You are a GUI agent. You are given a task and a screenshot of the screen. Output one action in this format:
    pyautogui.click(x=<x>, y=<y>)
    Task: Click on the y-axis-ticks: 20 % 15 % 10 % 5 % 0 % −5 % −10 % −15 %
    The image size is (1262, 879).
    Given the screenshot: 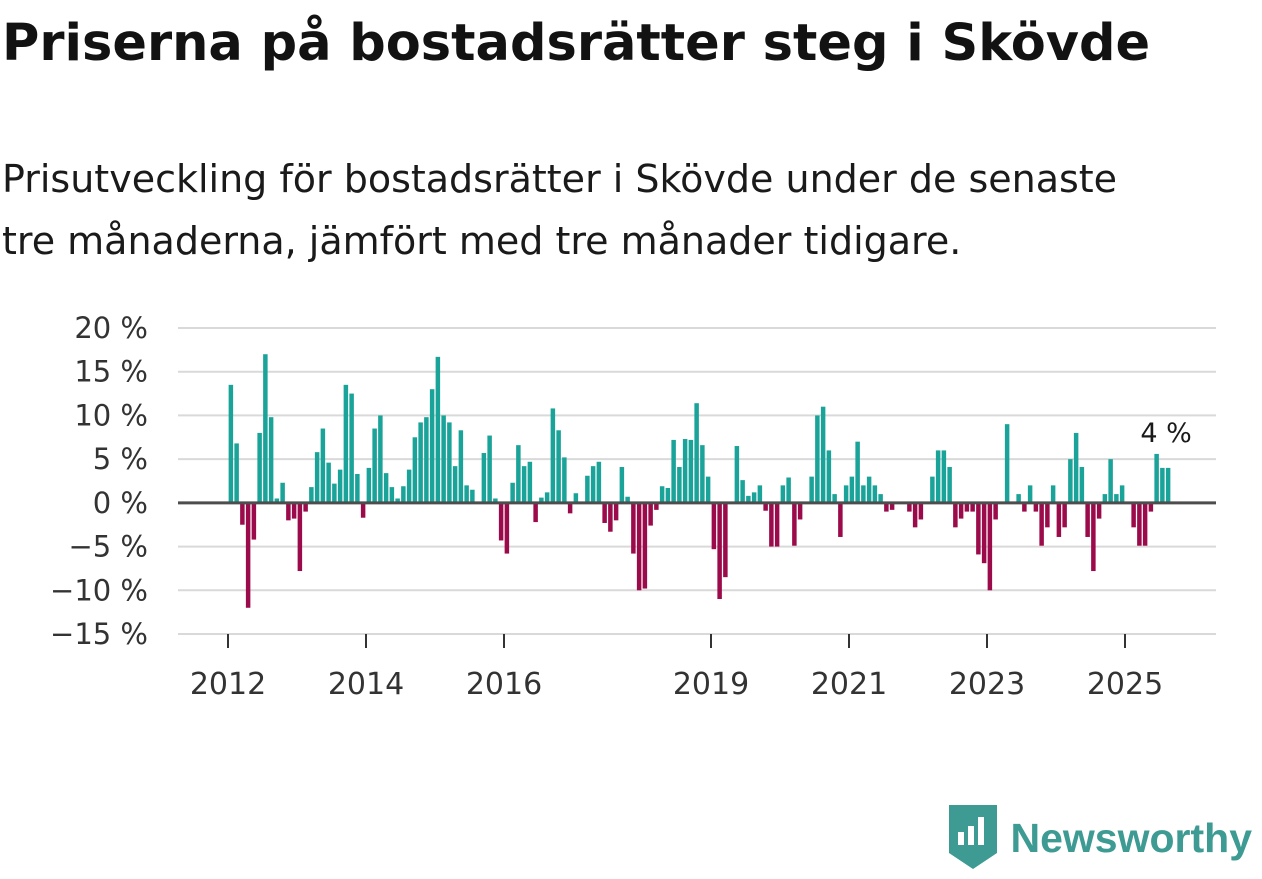 What is the action you would take?
    pyautogui.click(x=99, y=481)
    